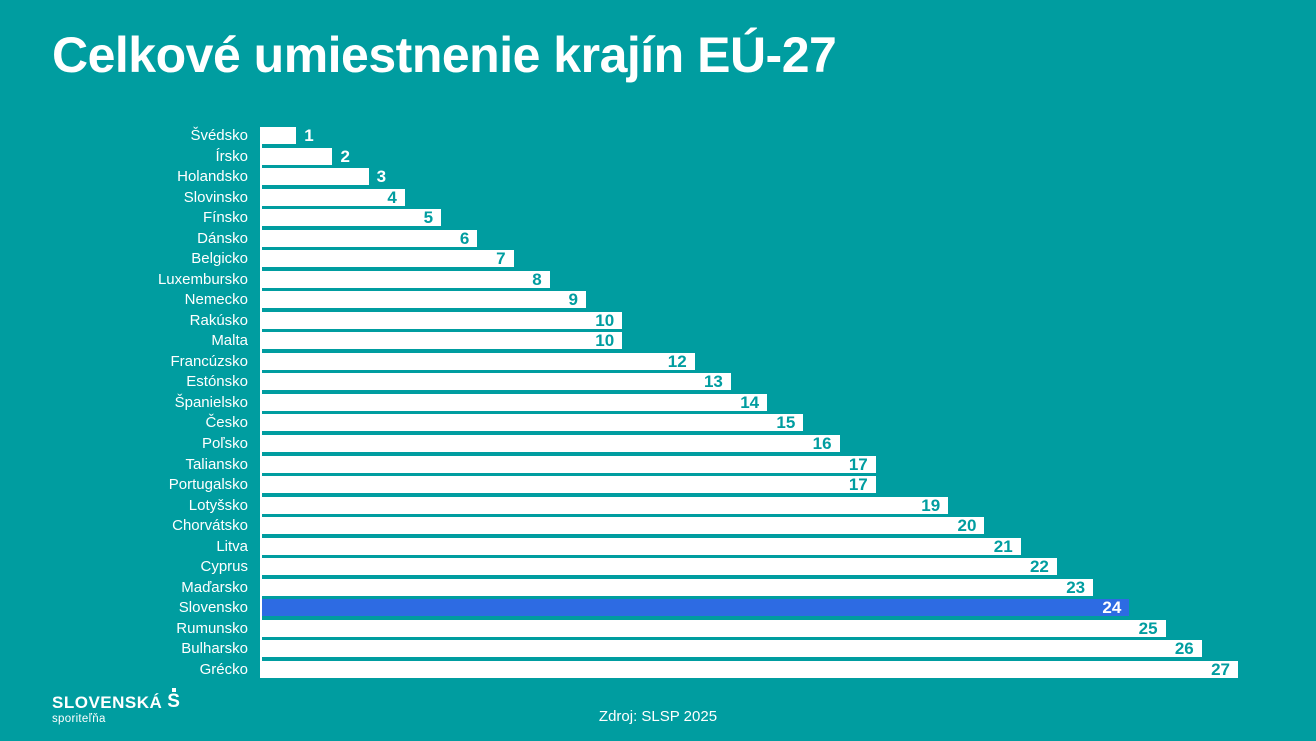 The image size is (1316, 741). What do you see at coordinates (858, 464) in the screenshot?
I see `value-label: 17` at bounding box center [858, 464].